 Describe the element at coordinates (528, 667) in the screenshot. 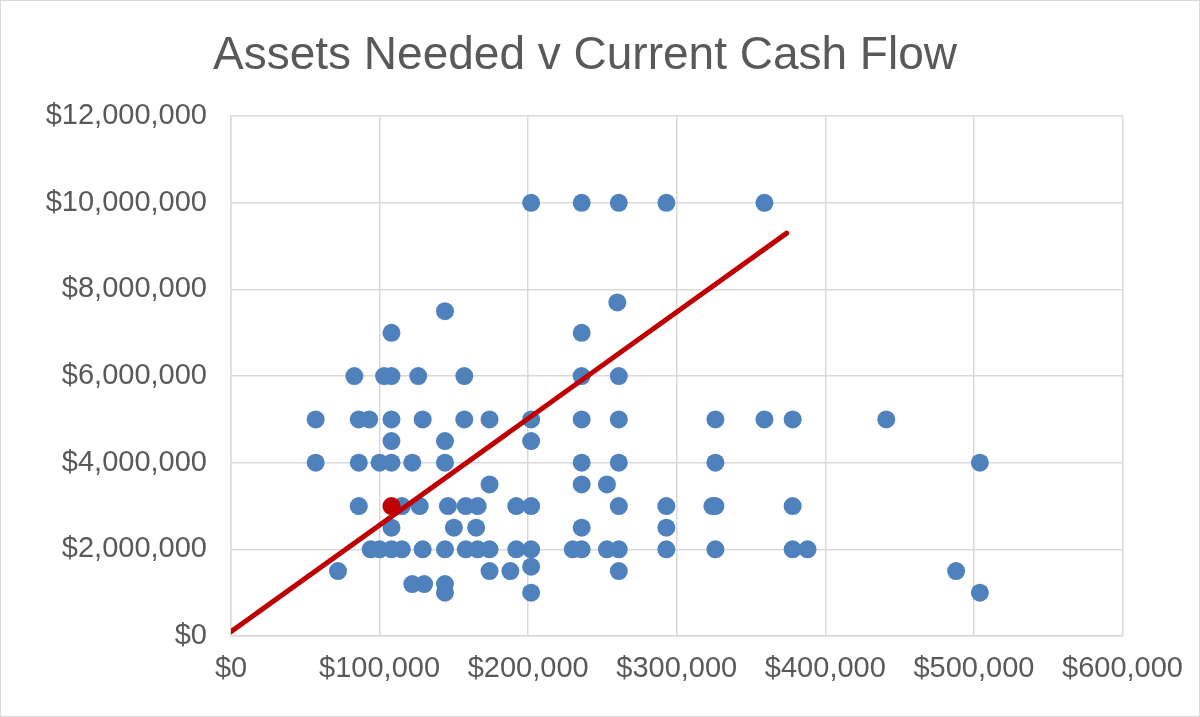

I see `x-tick-label: $200,000` at that location.